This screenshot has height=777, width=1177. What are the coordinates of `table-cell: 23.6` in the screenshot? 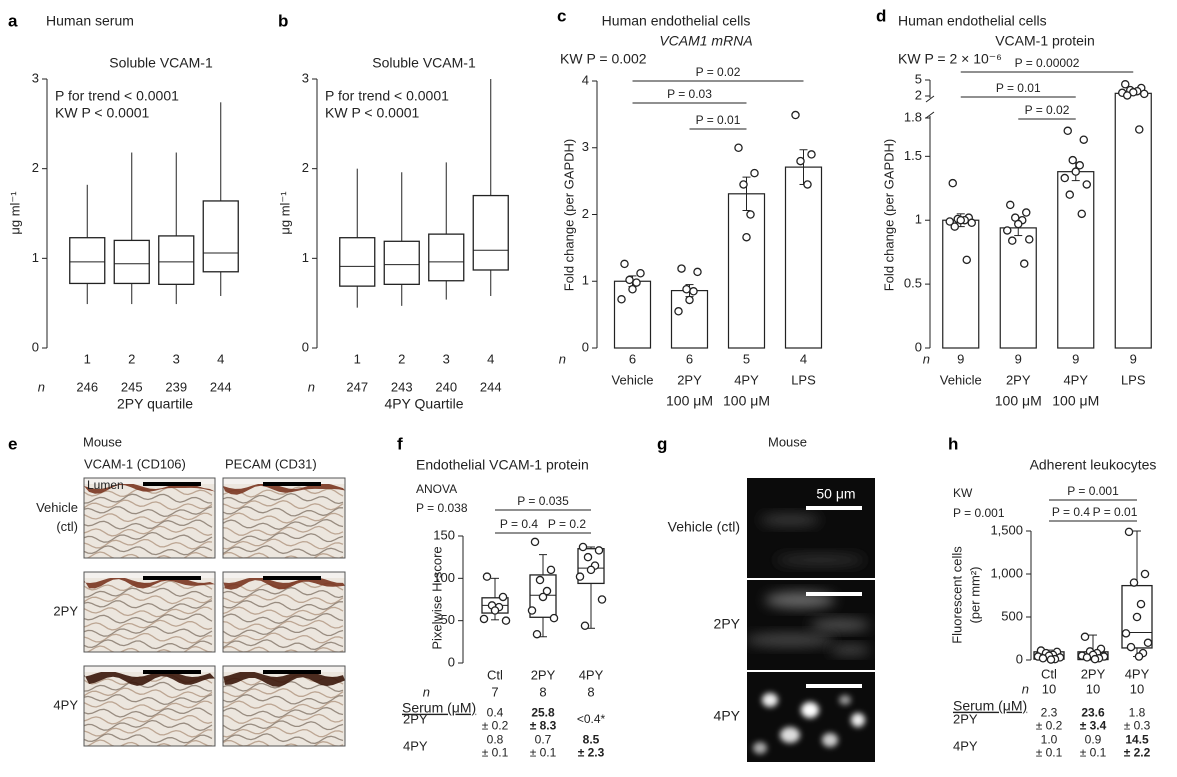 It's located at (1093, 713).